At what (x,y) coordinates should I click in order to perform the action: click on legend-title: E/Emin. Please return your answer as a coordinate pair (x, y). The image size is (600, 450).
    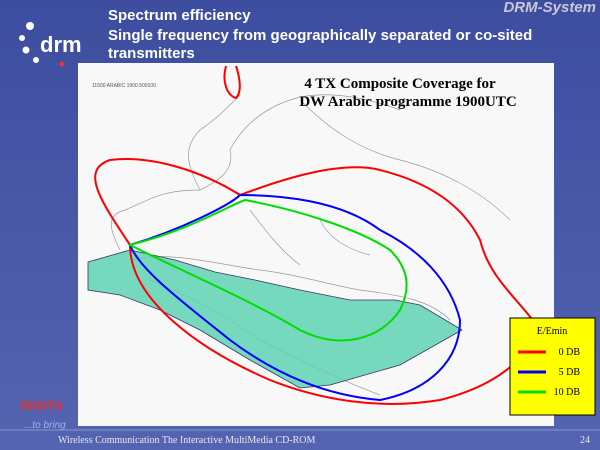
    Looking at the image, I should click on (552, 331).